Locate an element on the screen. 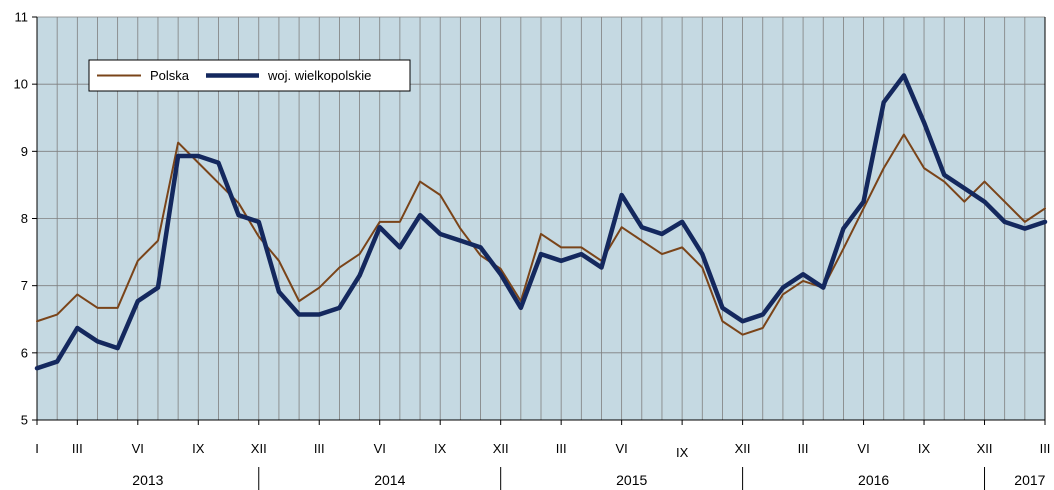 This screenshot has height=490, width=1054. y-tick-label: 5 is located at coordinates (24, 420).